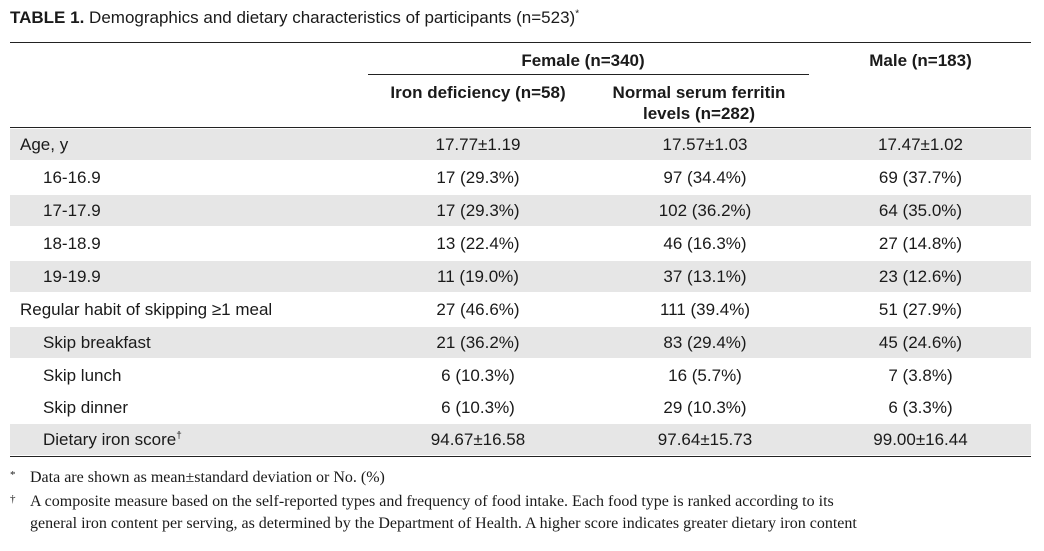 The image size is (1044, 551). Describe the element at coordinates (705, 407) in the screenshot. I see `normal-ferritin-value: 29 (10.3%)` at that location.